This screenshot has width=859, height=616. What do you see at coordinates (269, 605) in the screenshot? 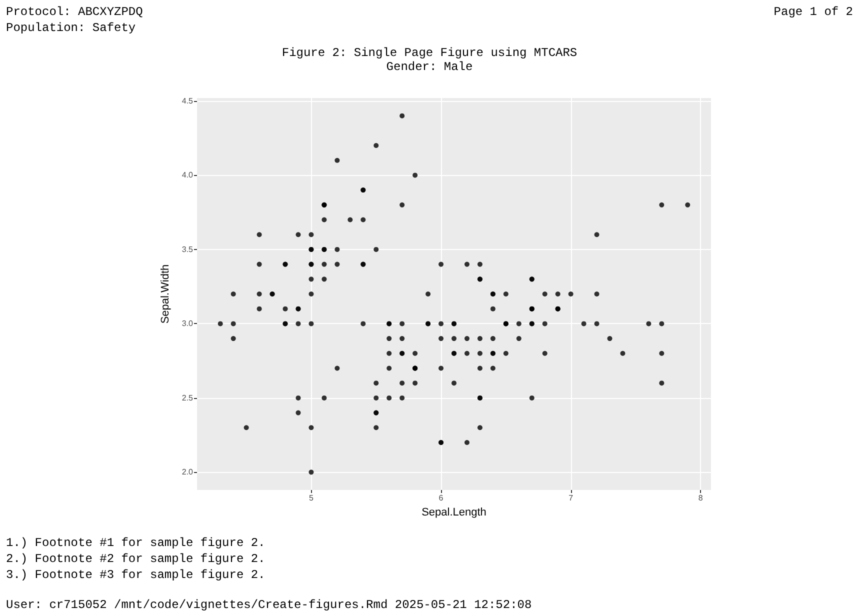
I see `text: User: cr715052 /mnt/code/vignettes/Create-figures.Rmd 2025-05-21 12:52:08` at bounding box center [269, 605].